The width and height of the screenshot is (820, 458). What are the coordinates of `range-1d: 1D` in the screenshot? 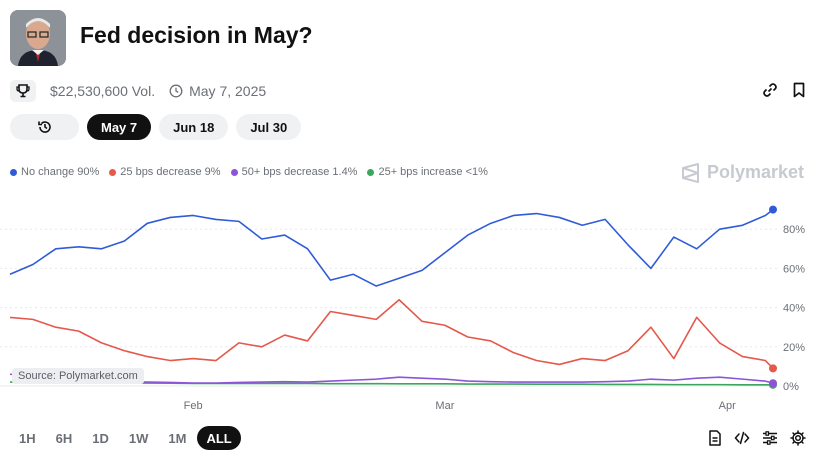 It's located at (100, 438).